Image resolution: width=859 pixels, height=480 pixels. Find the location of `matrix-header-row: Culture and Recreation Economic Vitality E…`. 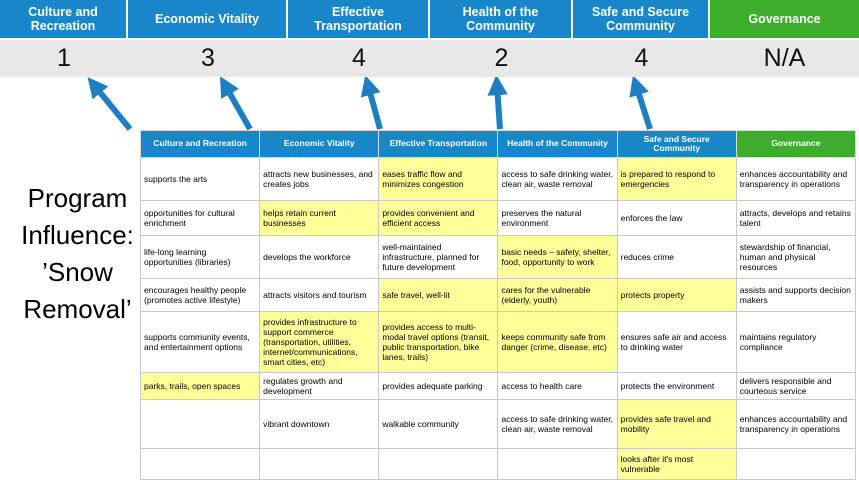

matrix-header-row: Culture and Recreation Economic Vitality E… is located at coordinates (498, 144).